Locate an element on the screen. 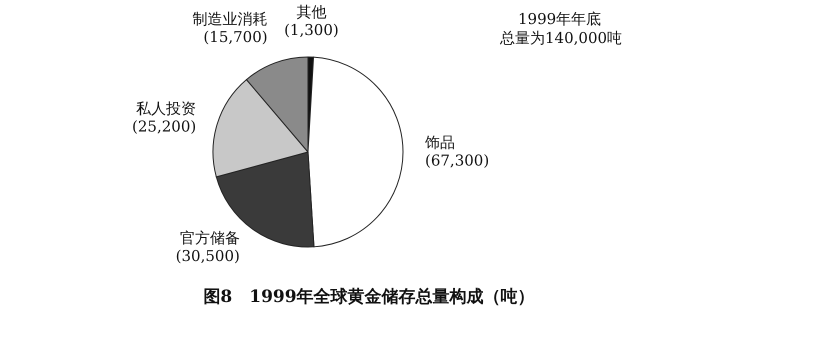 This screenshot has width=818, height=350. slice-label: 官方储备 is located at coordinates (210, 238).